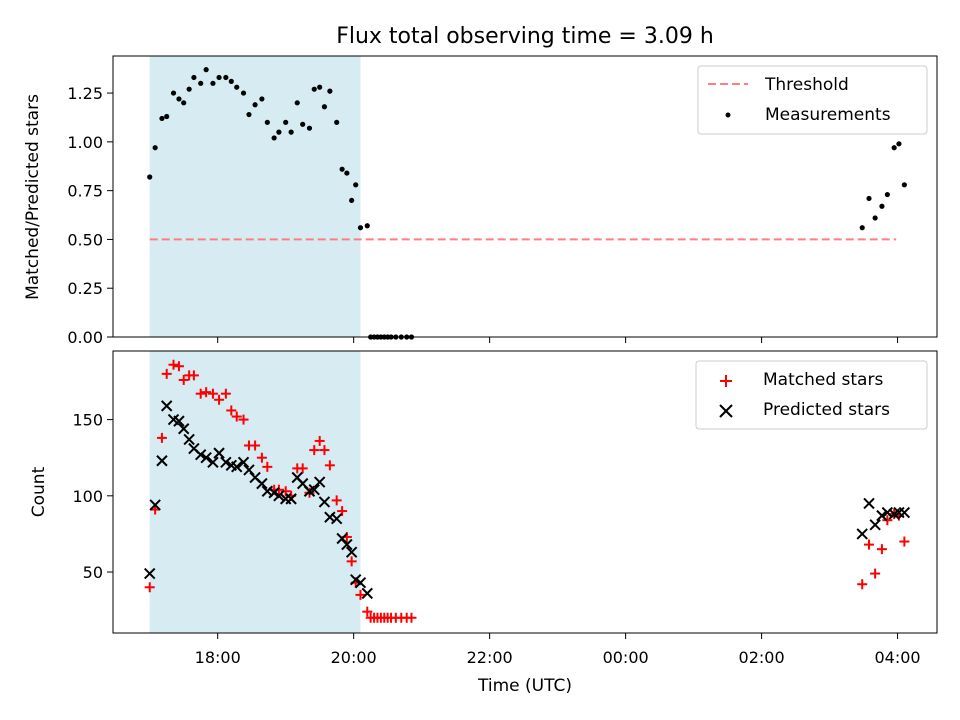  I want to click on top-legend-box, so click(812, 100).